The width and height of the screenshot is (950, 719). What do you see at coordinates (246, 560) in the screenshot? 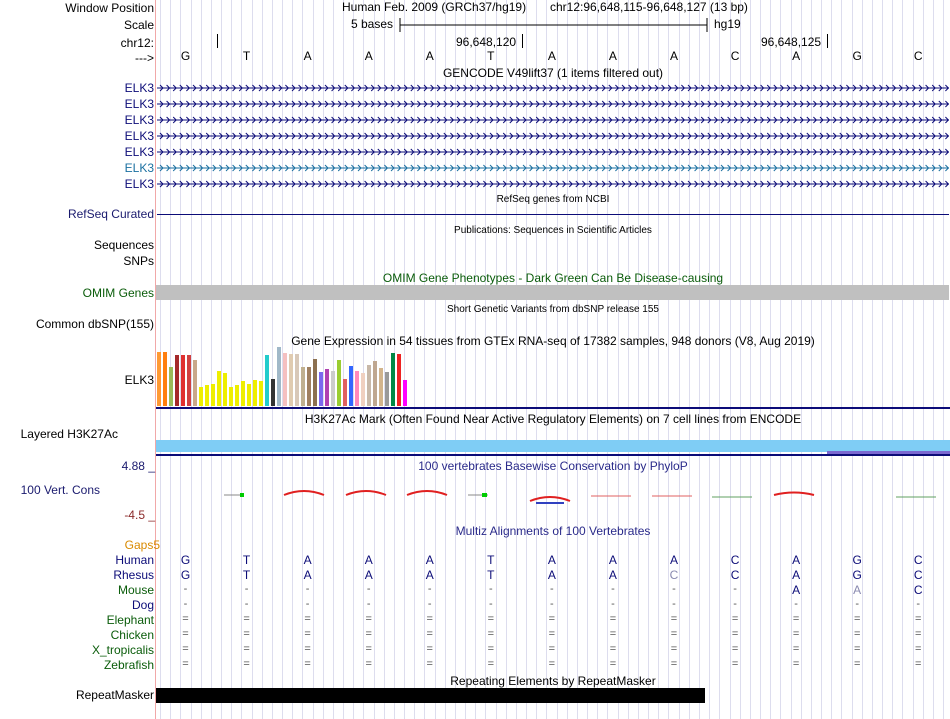
I see `alignment-base: T` at bounding box center [246, 560].